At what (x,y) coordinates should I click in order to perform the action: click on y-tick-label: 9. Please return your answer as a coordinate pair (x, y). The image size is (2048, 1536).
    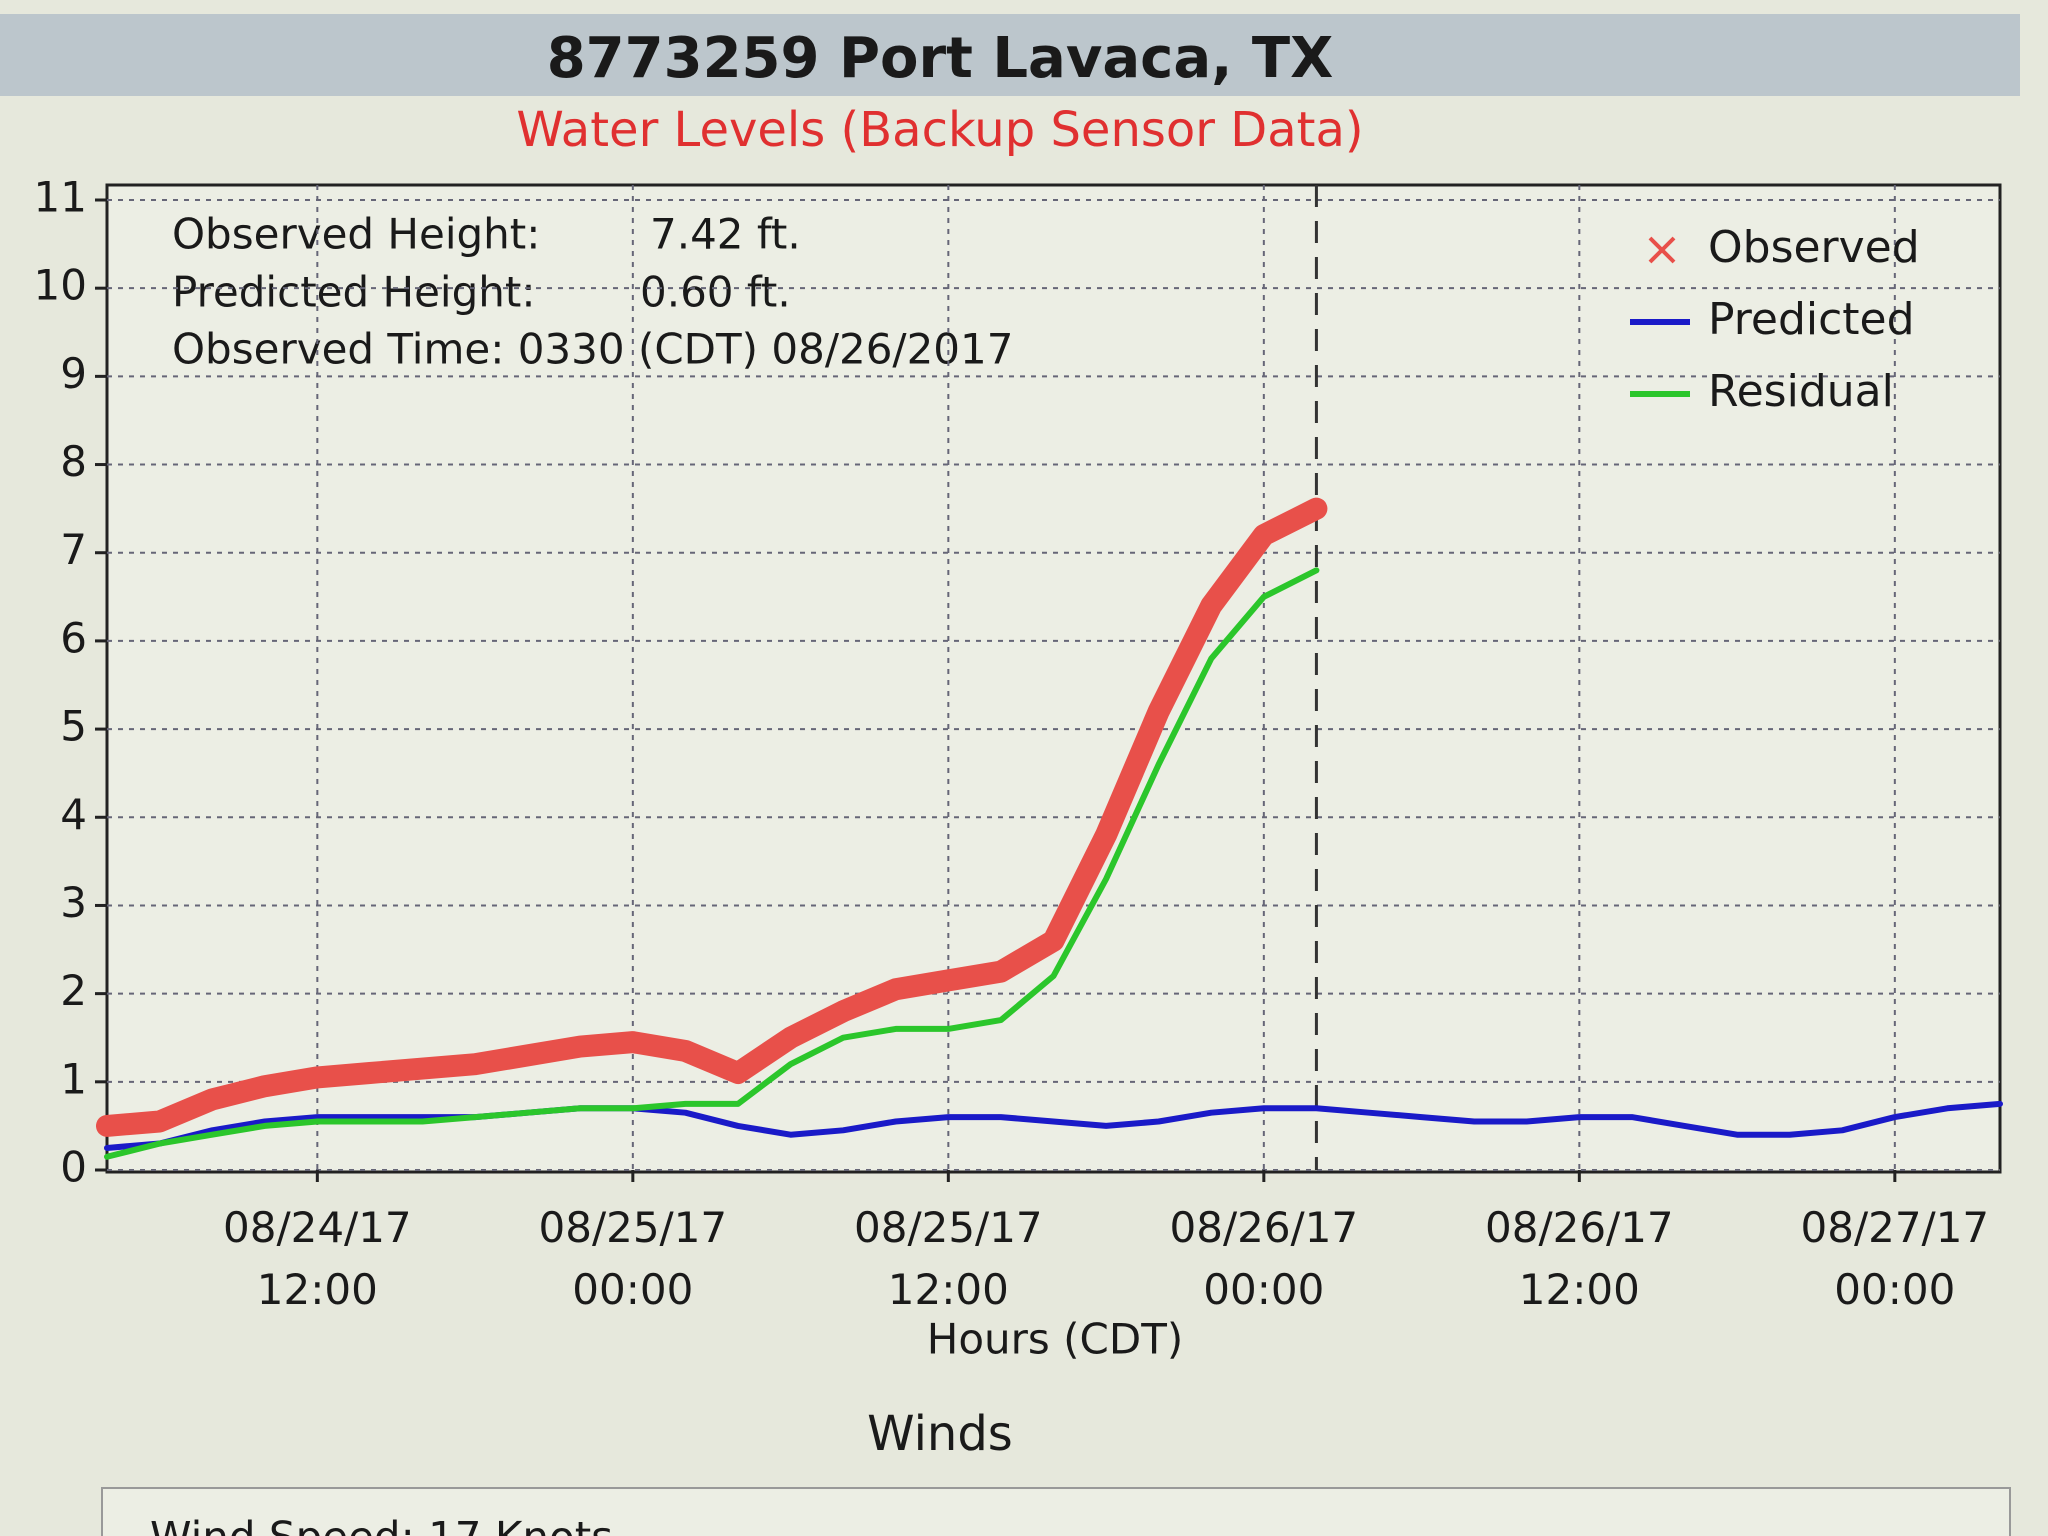
    Looking at the image, I should click on (73, 373).